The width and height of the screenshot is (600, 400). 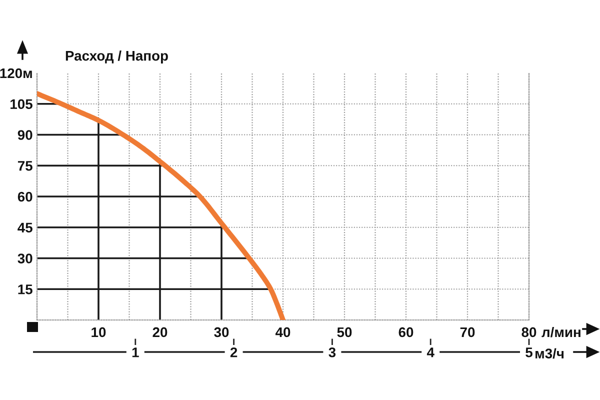 I want to click on x-axis-title: л/мин, so click(x=561, y=332).